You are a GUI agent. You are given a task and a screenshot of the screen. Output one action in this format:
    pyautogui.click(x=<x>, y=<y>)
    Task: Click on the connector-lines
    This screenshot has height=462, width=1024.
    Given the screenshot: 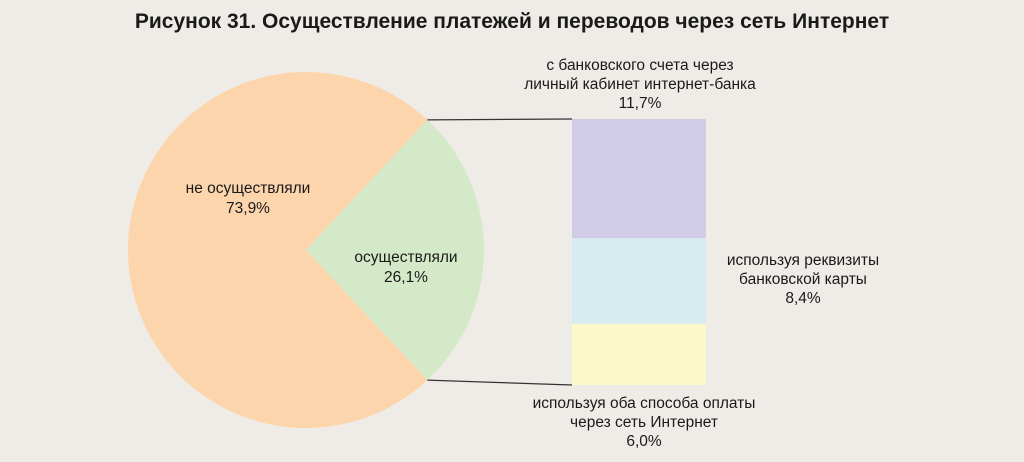 What is the action you would take?
    pyautogui.click(x=500, y=252)
    